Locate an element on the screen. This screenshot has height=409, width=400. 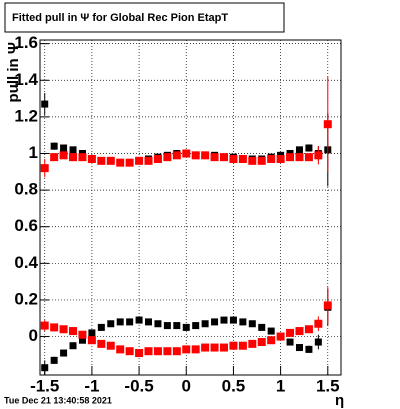
x-tick-label: -1.5 is located at coordinates (44, 385).